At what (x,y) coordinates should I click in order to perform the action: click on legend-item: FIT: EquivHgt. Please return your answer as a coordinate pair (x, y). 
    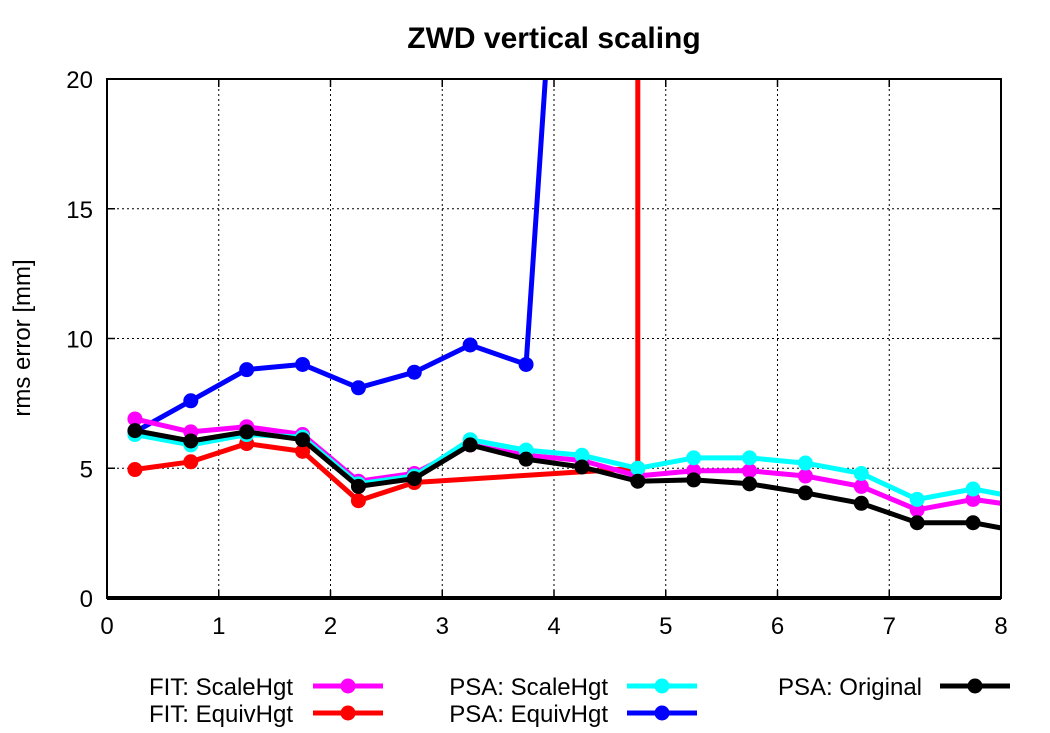
    Looking at the image, I should click on (266, 714).